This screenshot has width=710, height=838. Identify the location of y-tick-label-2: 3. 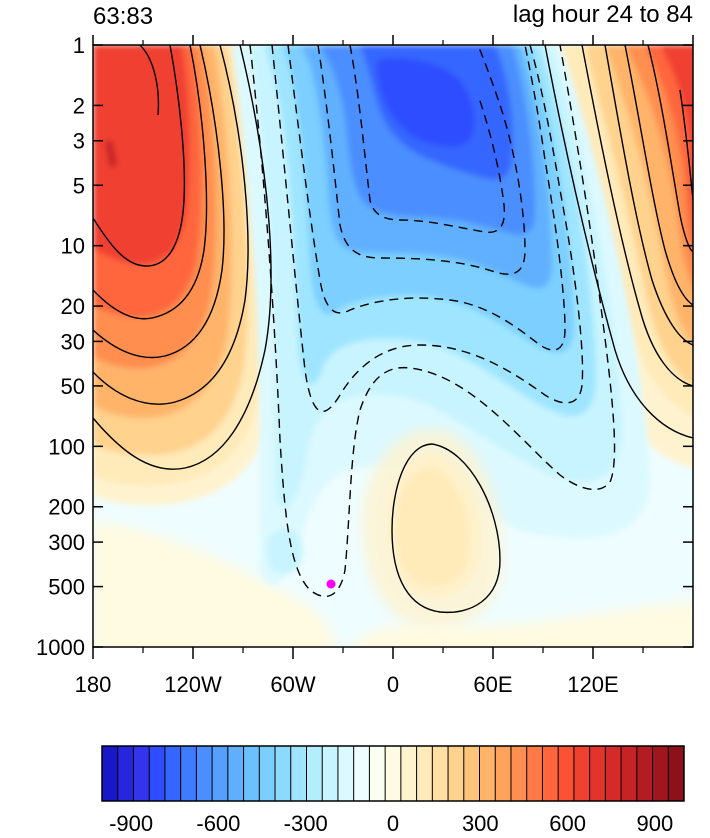
(79, 141).